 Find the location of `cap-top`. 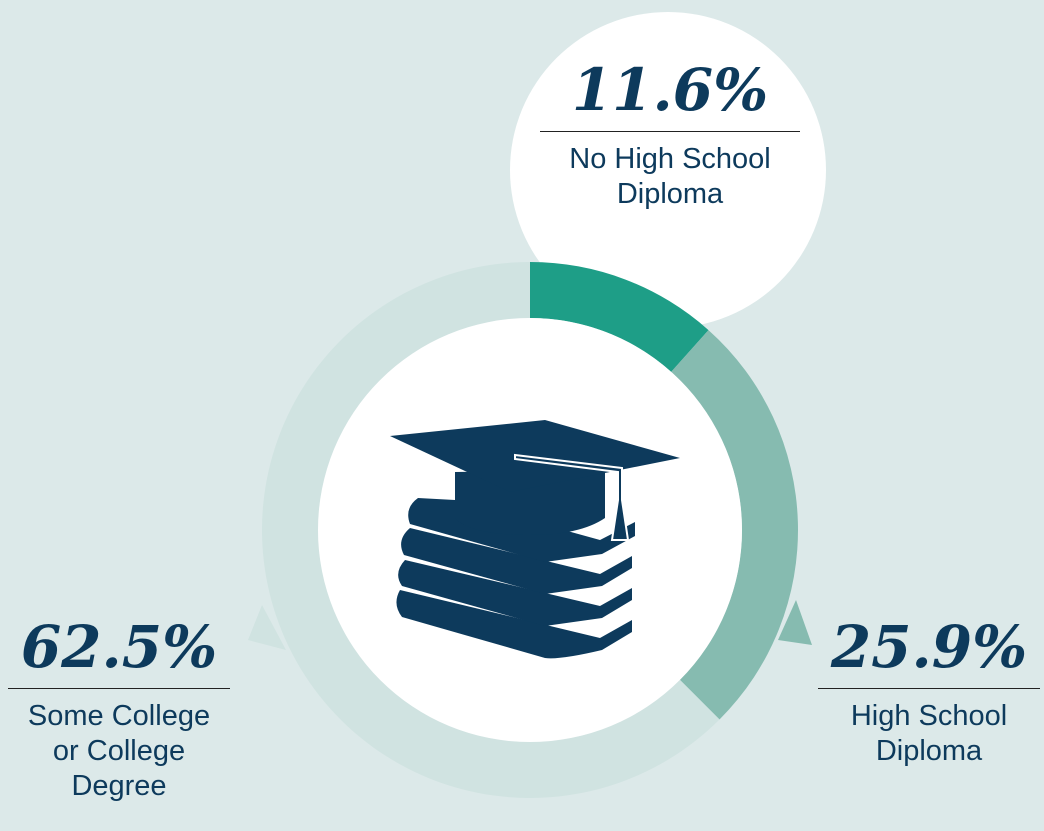

cap-top is located at coordinates (535, 456).